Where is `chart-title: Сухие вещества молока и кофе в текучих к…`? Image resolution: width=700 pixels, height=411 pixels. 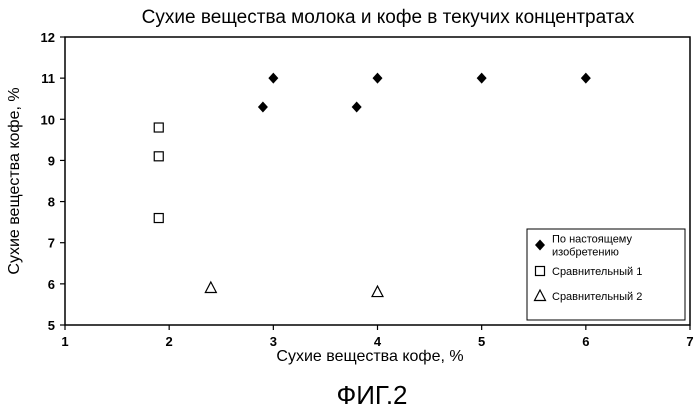 chart-title: Сухие вещества молока и кофе в текучих к… is located at coordinates (388, 17).